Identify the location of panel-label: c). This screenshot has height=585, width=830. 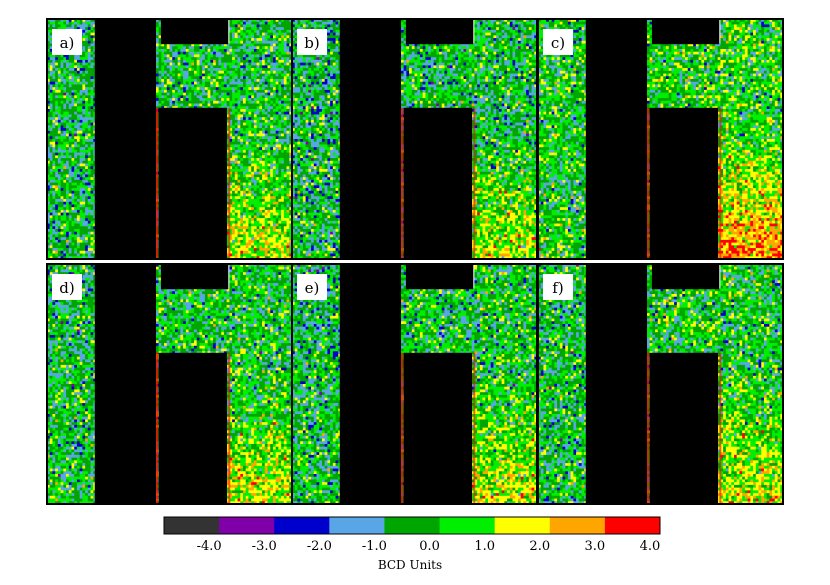
(558, 43).